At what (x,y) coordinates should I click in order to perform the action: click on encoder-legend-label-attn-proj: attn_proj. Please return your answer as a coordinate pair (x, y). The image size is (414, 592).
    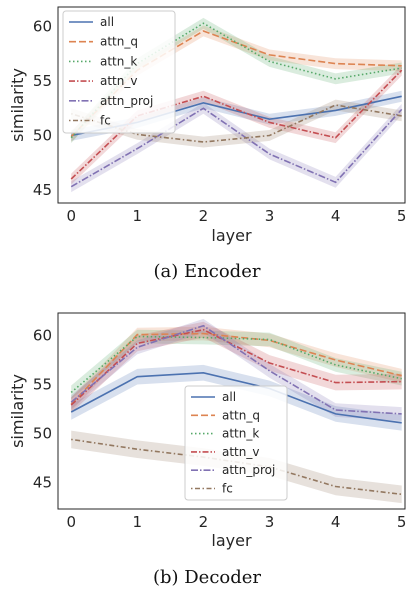
    Looking at the image, I should click on (126, 101).